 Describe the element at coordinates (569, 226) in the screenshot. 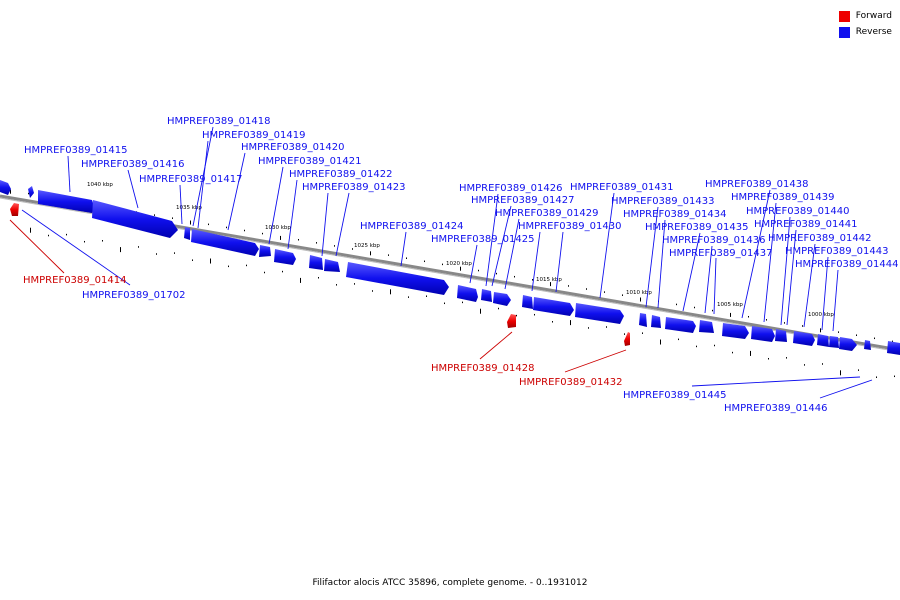

I see `gene-label: HMPREF0389_01430` at that location.